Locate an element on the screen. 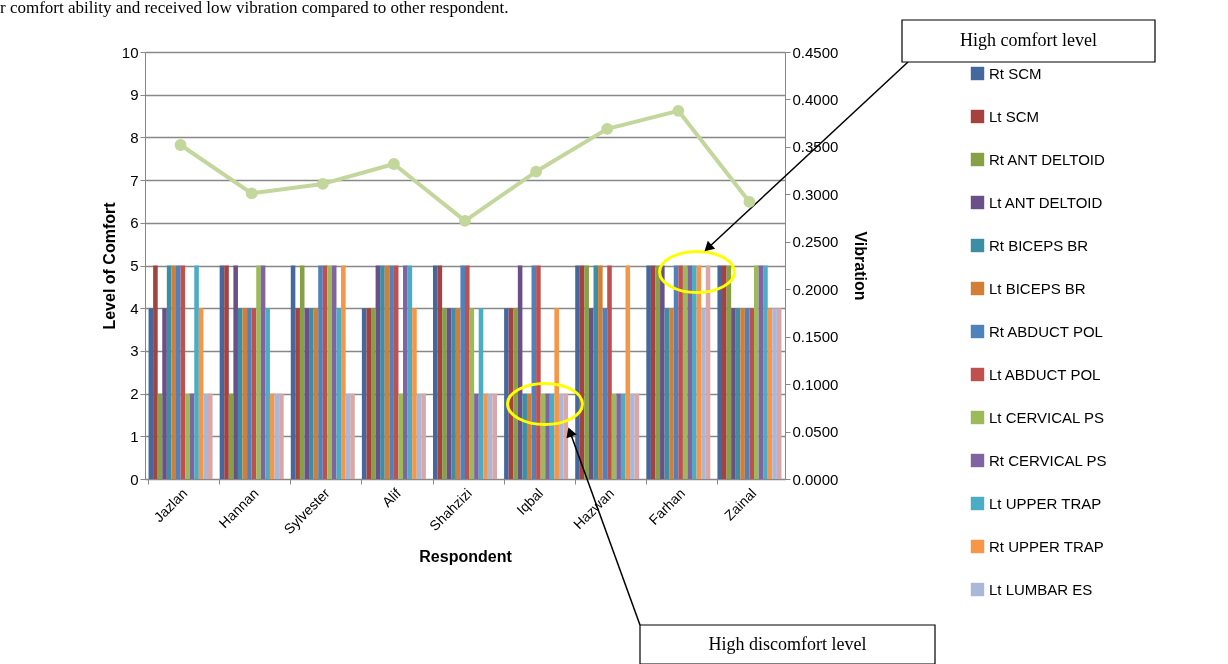 The image size is (1228, 664). y-tick-label: 0 is located at coordinates (134, 479).